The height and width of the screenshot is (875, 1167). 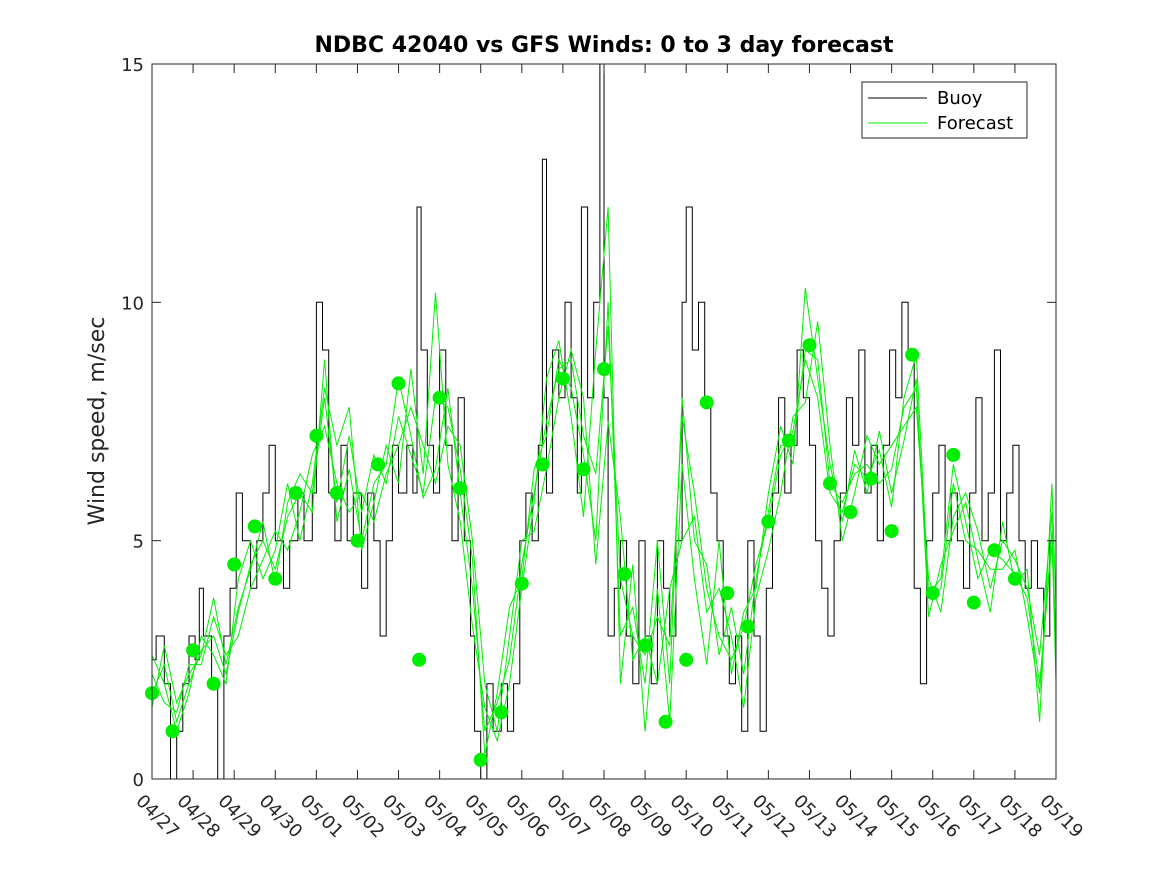 I want to click on legend-box, so click(x=944, y=110).